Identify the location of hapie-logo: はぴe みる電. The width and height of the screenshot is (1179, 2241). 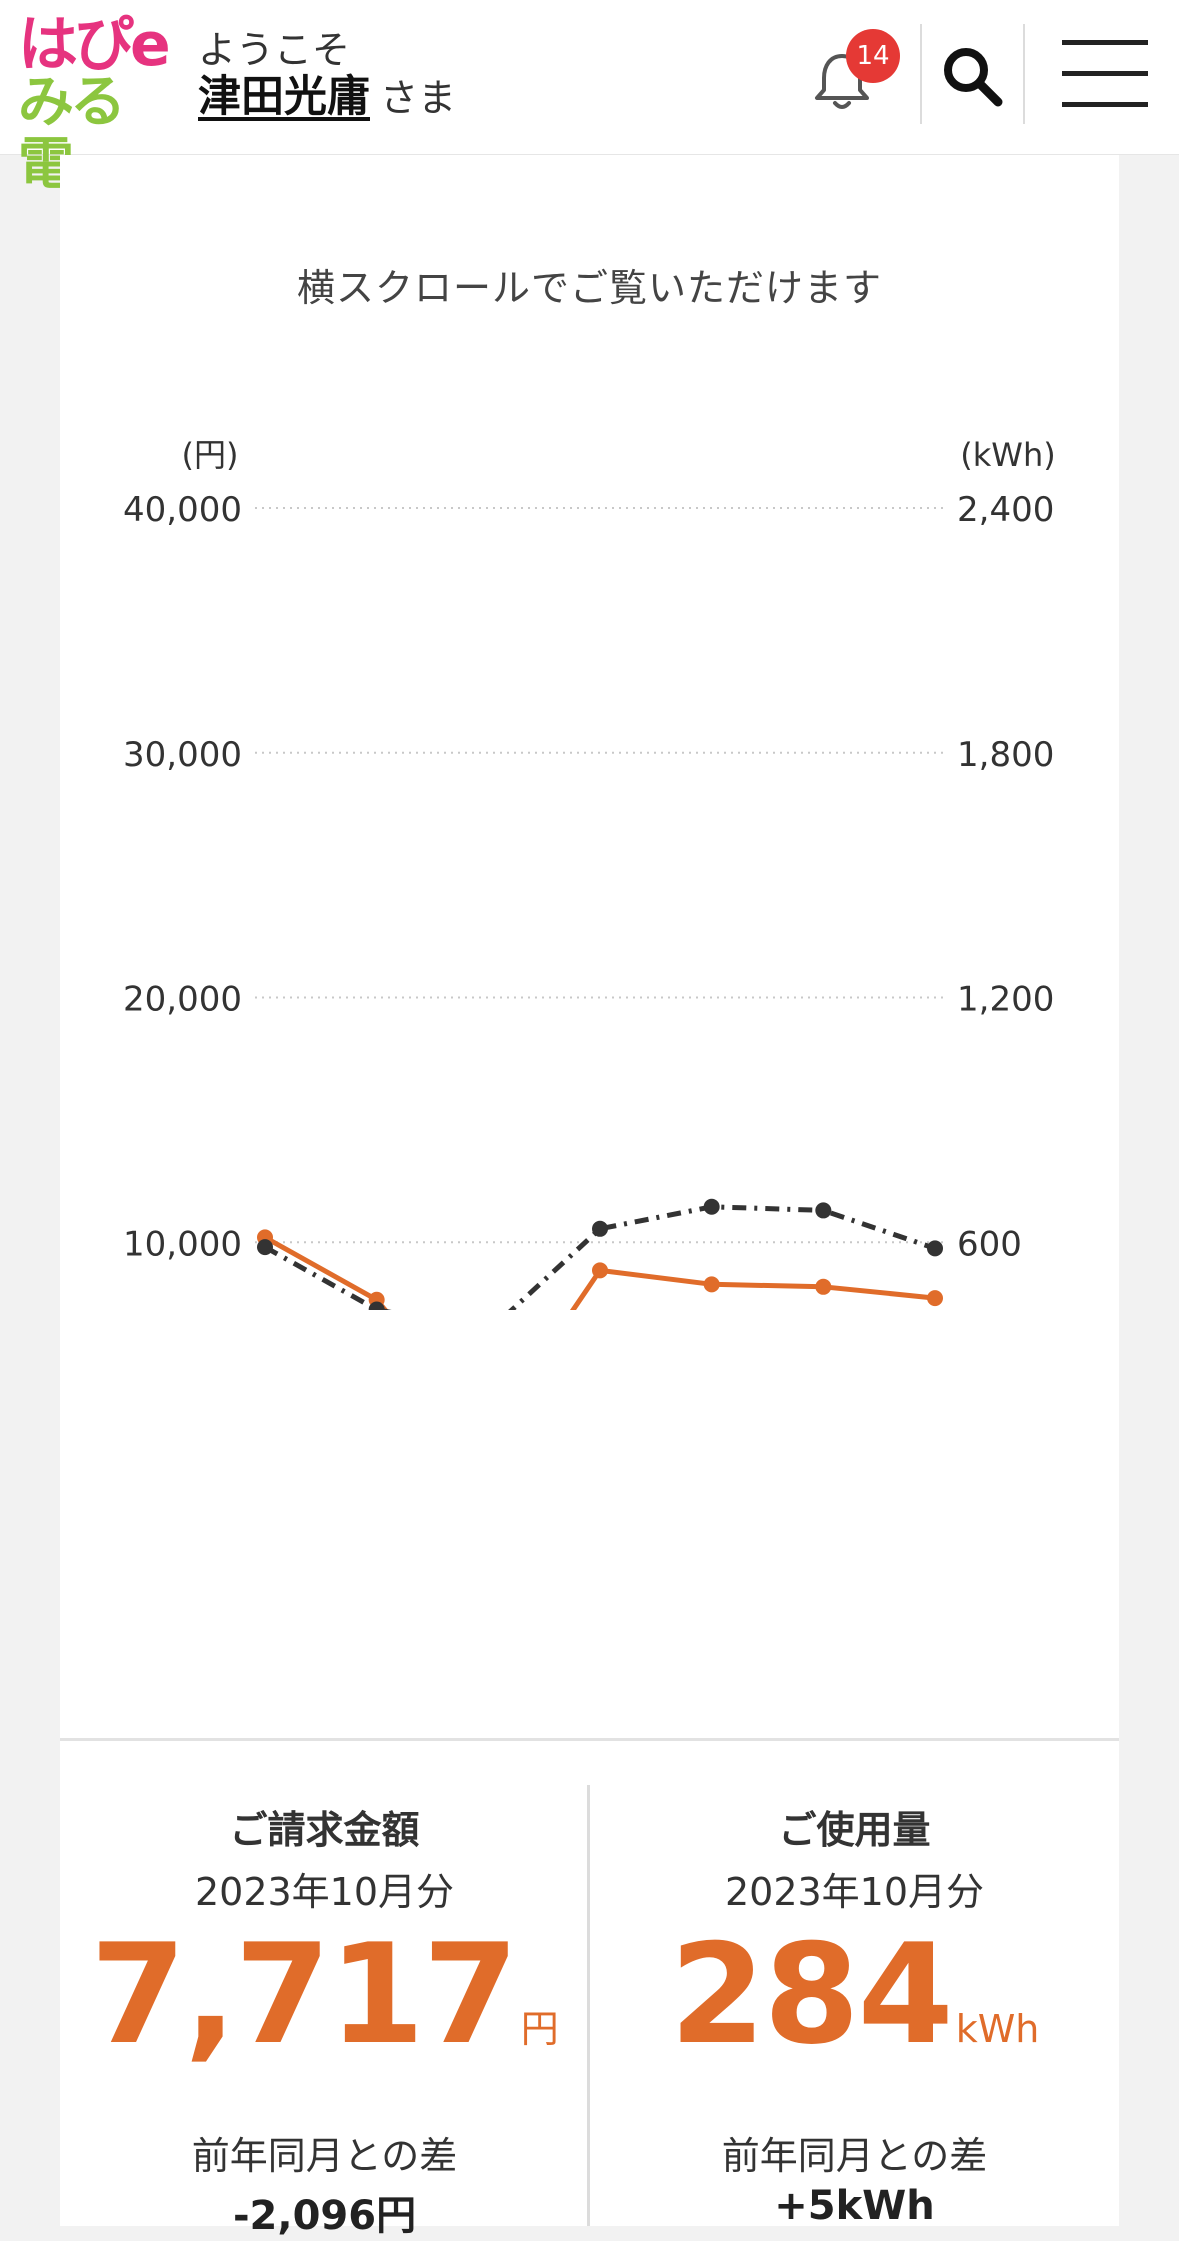
(94, 103).